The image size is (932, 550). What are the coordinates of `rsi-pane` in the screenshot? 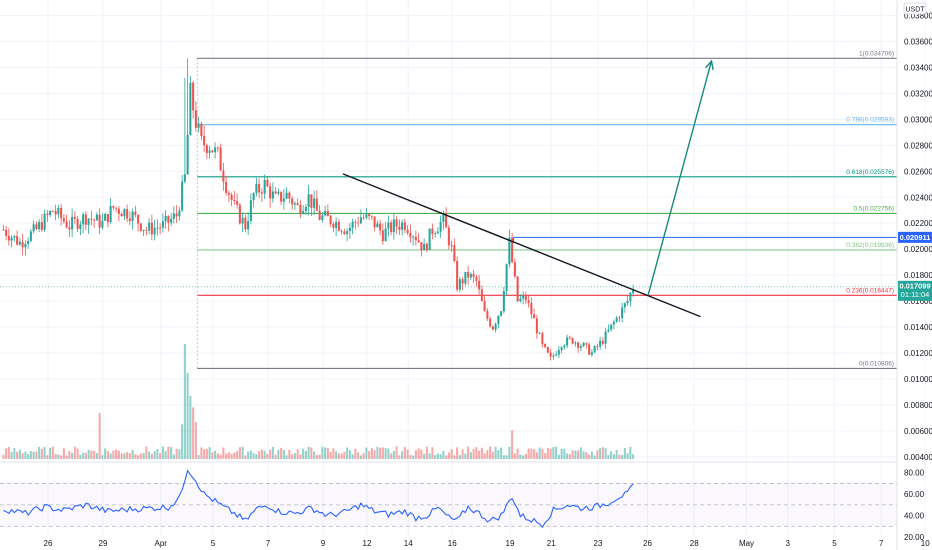 It's located at (448, 499).